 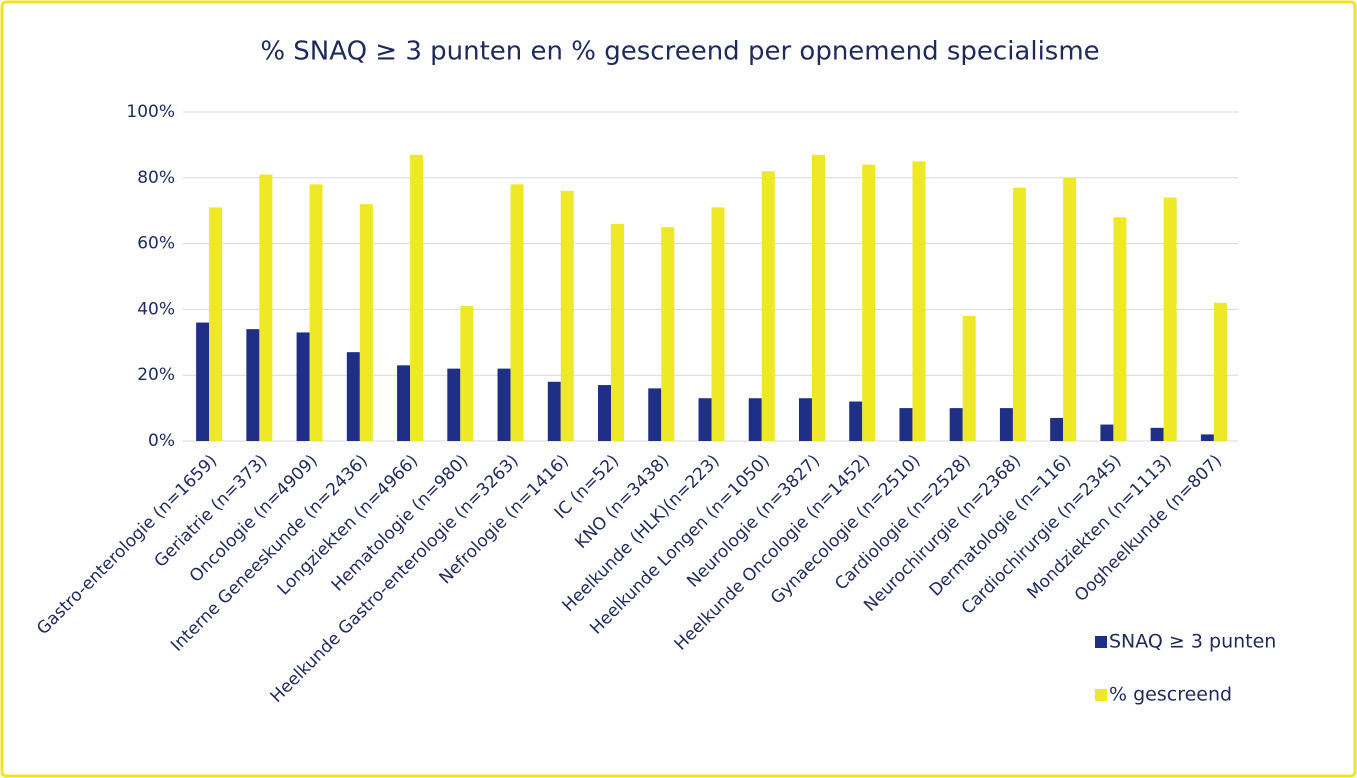 I want to click on y-tick-label: 80%, so click(x=156, y=178).